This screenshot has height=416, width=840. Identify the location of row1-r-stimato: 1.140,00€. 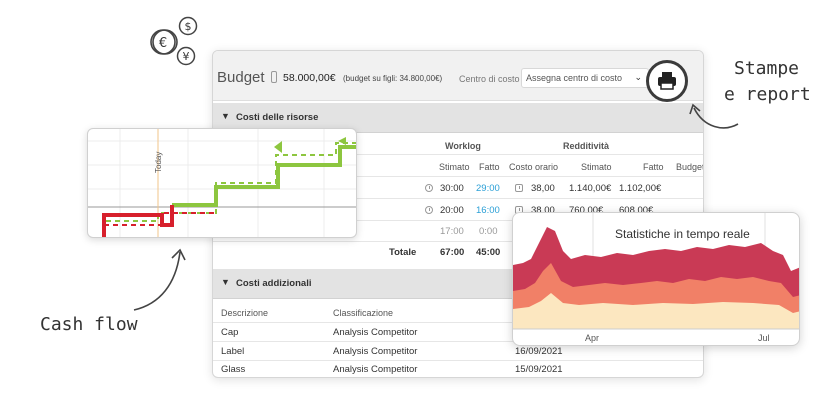
(590, 188).